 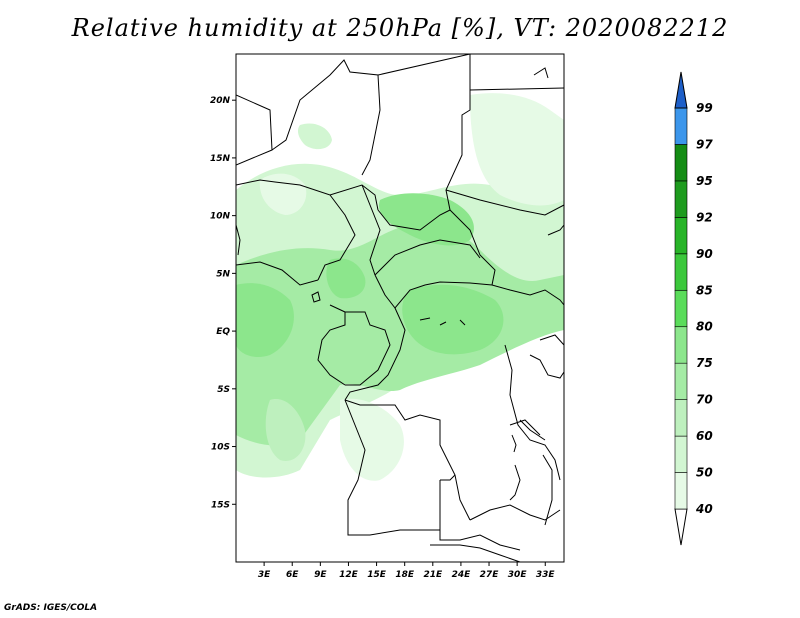 What do you see at coordinates (704, 290) in the screenshot?
I see `colorbar-label: 85` at bounding box center [704, 290].